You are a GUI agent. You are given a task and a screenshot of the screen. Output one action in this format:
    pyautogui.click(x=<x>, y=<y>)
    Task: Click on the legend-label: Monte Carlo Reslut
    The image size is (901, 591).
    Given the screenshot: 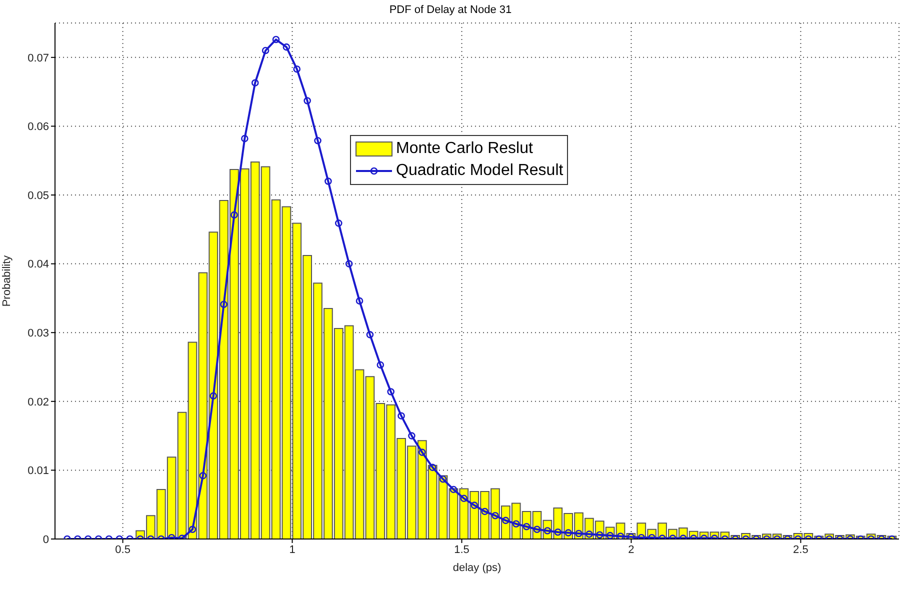 What is the action you would take?
    pyautogui.click(x=464, y=149)
    